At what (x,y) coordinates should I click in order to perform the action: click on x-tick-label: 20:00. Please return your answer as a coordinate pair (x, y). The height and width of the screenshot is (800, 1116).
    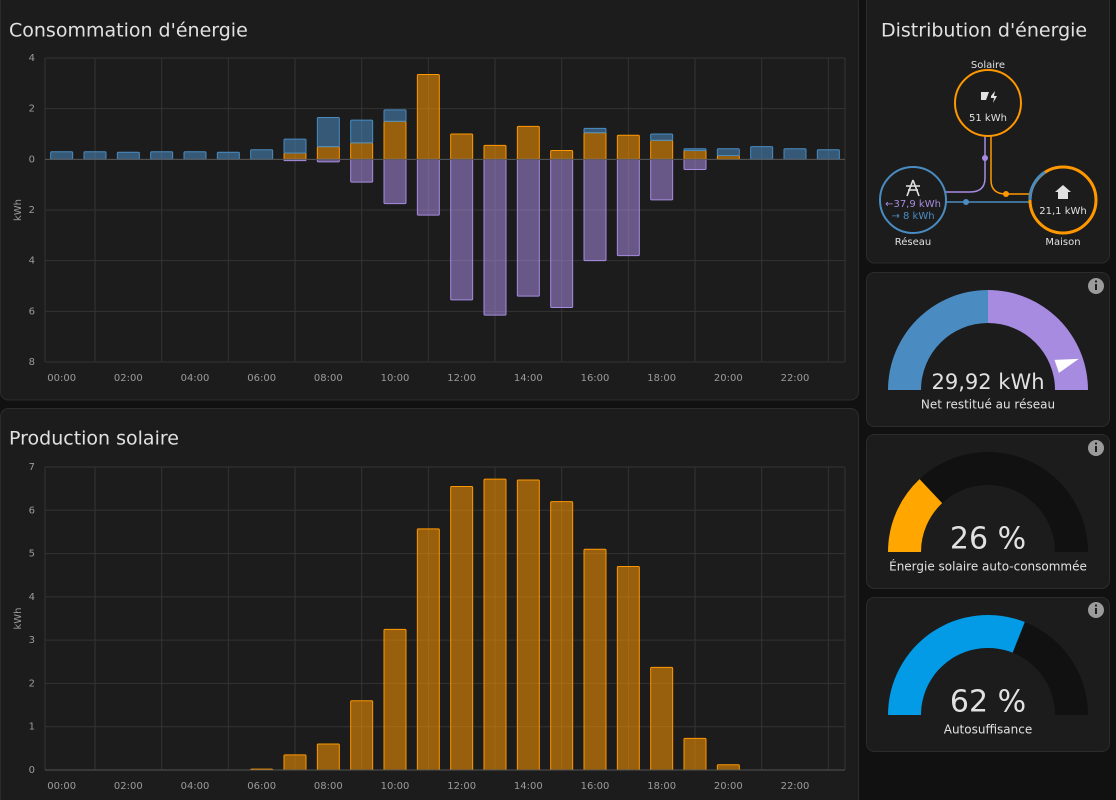
    Looking at the image, I should click on (728, 786).